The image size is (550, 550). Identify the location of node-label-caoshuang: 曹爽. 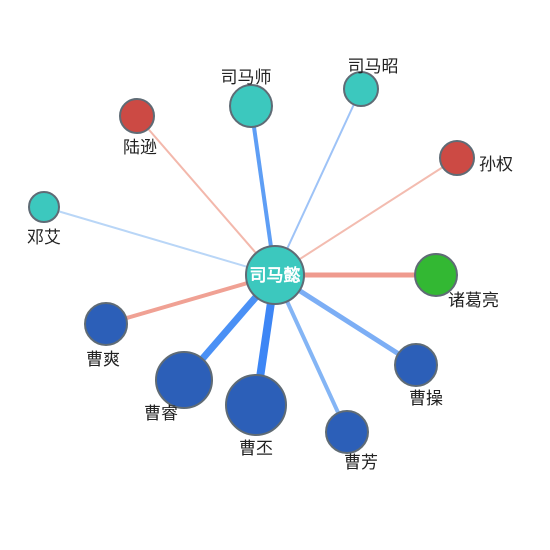
(103, 360).